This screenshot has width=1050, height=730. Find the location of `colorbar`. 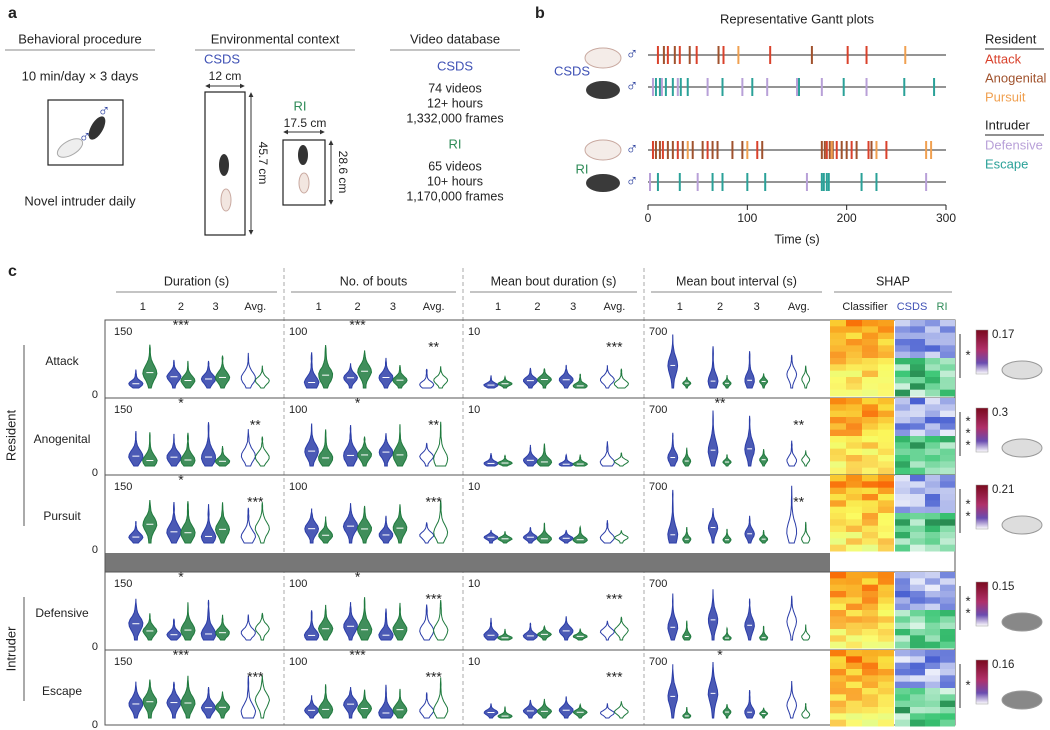

colorbar is located at coordinates (982, 604).